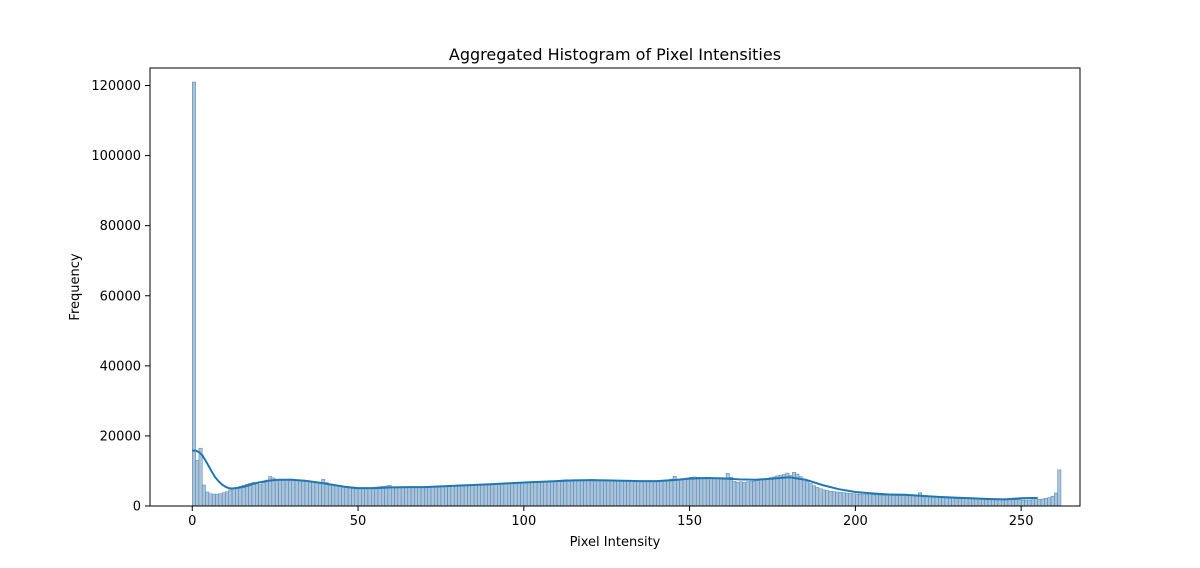  I want to click on y-tick-label: 0, so click(137, 507).